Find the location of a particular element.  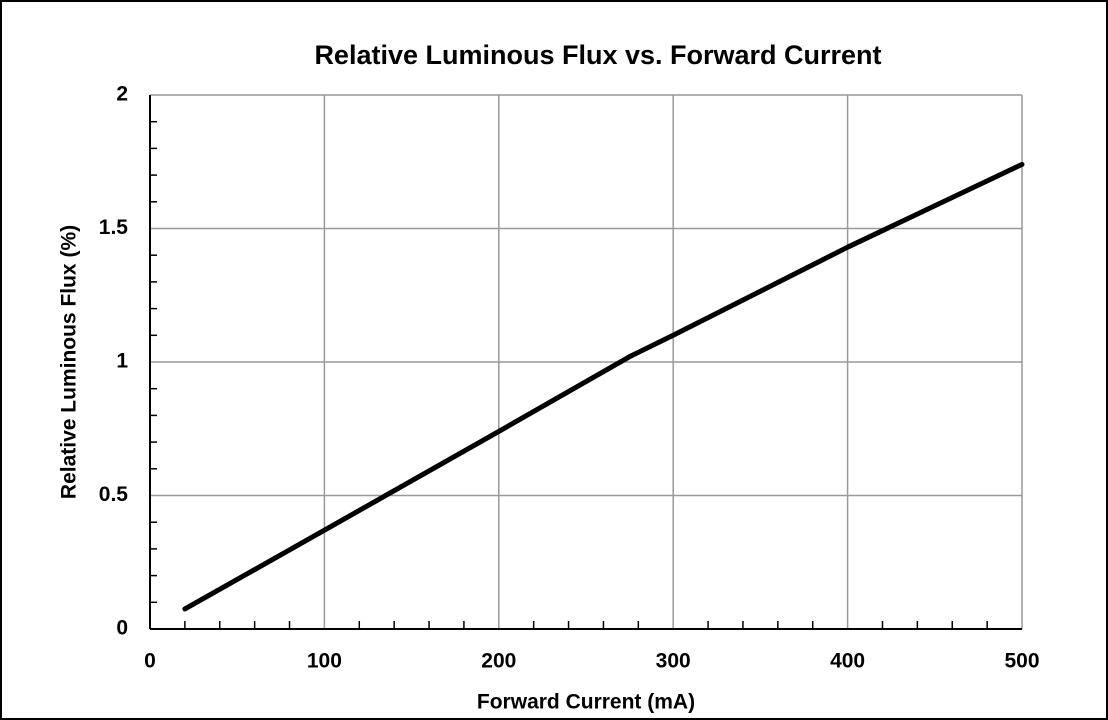

x-axis-label: Forward Current (mA) is located at coordinates (586, 702).